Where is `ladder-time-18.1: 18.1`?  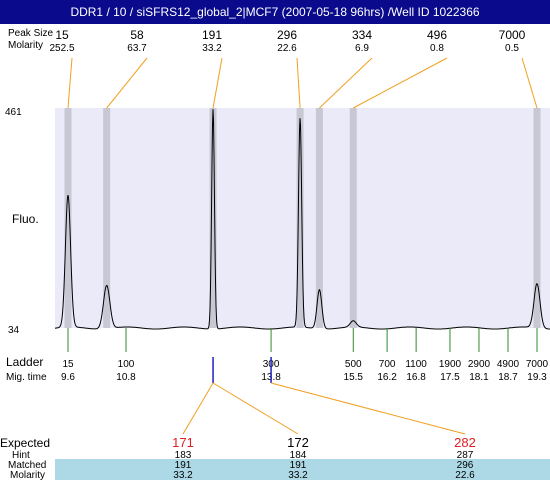
ladder-time-18.1: 18.1 is located at coordinates (479, 377).